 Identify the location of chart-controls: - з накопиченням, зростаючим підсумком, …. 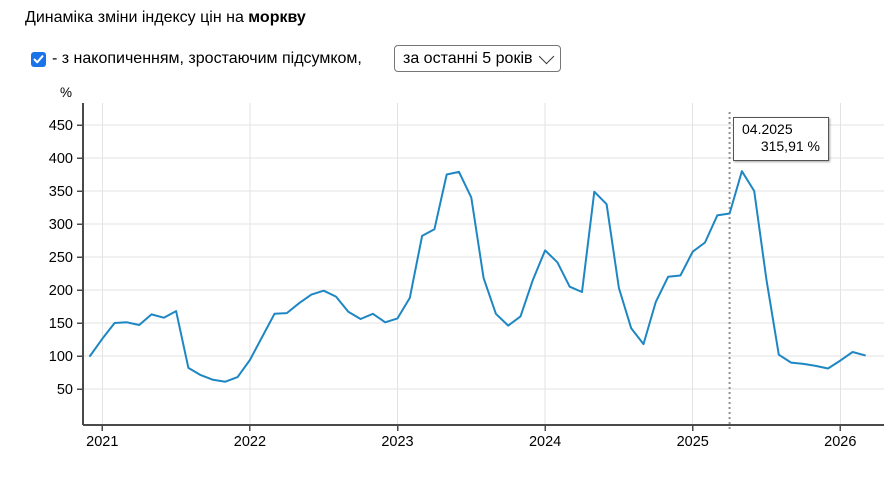
(296, 59).